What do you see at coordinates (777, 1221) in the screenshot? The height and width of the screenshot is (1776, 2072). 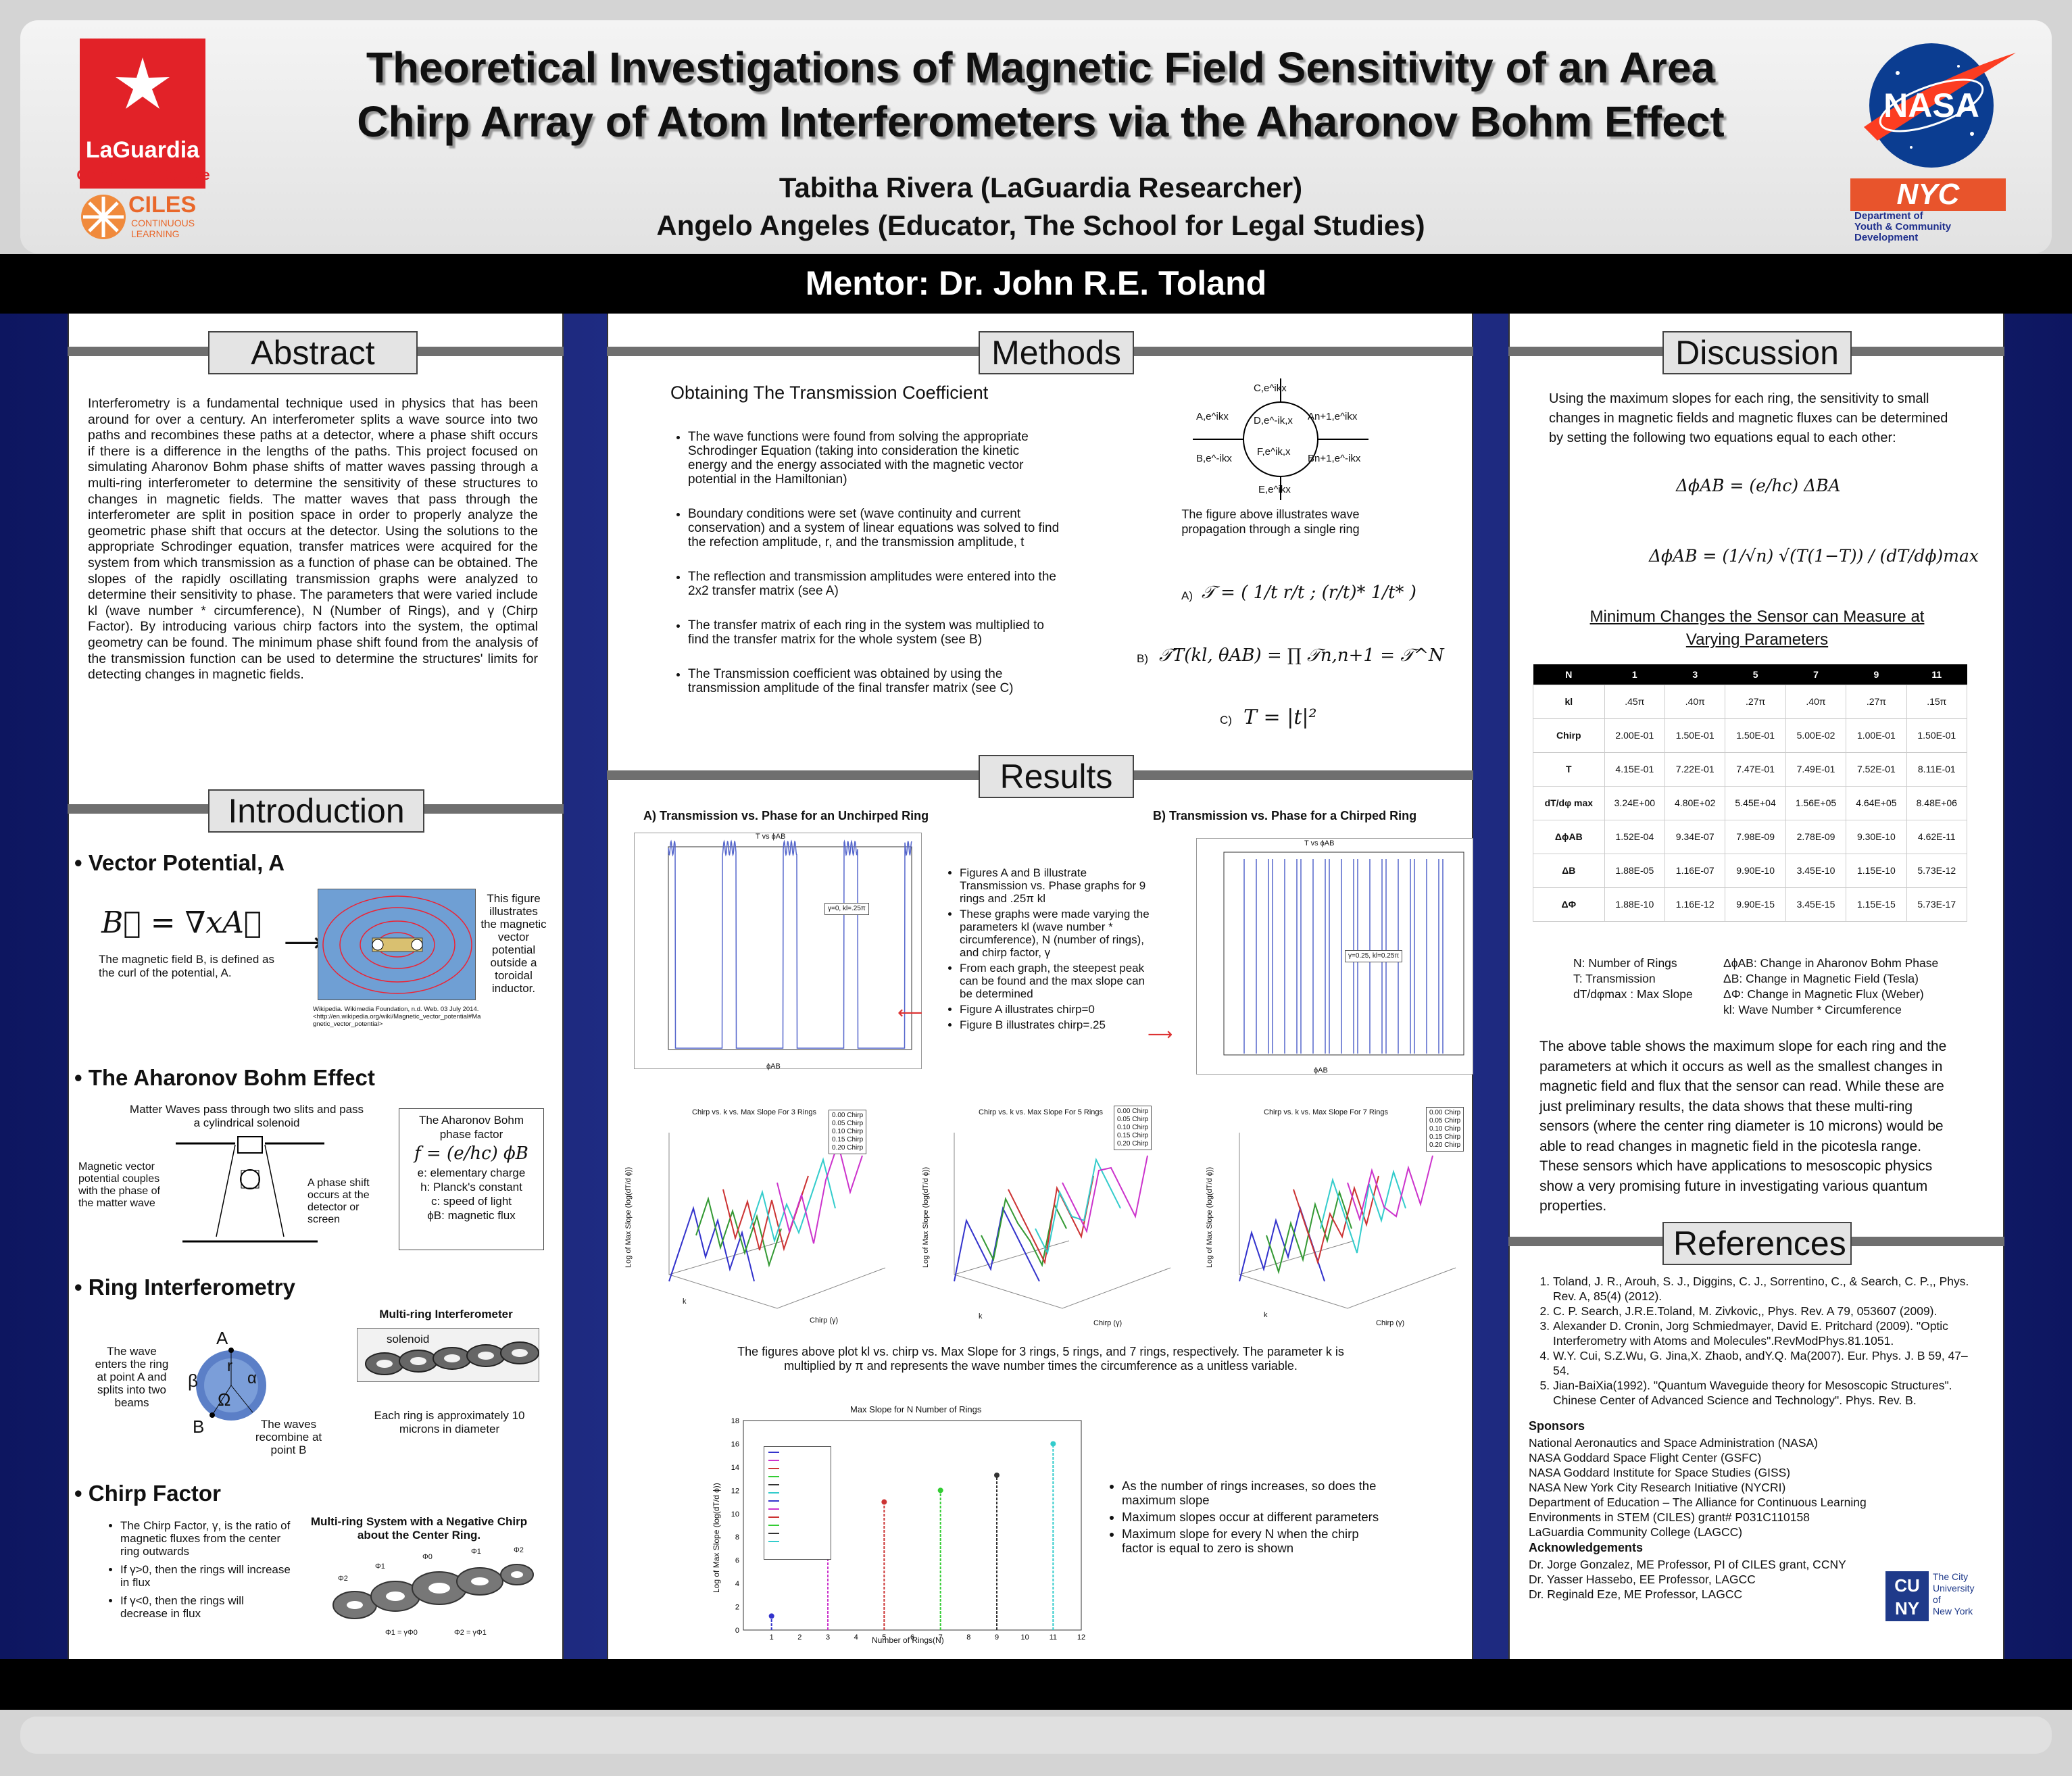 I see `chart3d-3-rings-plot` at bounding box center [777, 1221].